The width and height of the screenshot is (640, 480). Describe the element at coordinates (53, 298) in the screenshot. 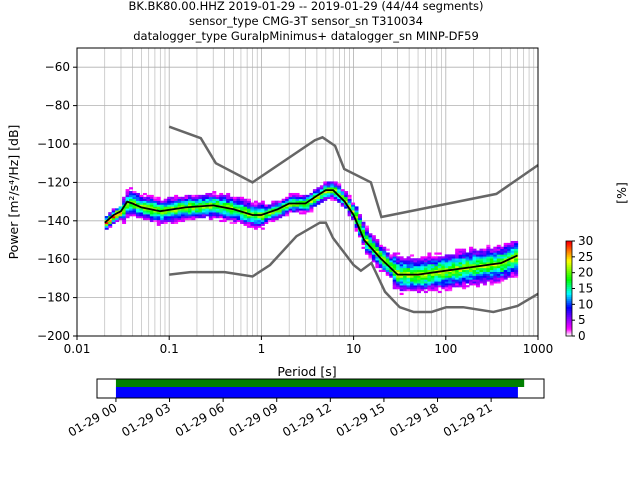

I see `y-tick-label: −180` at that location.